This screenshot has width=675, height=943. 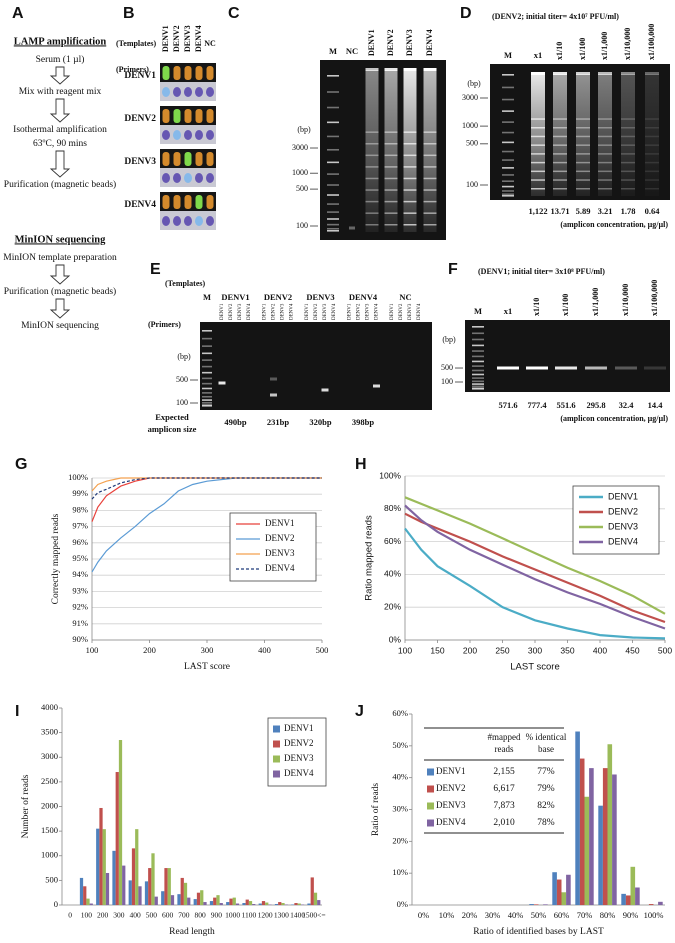 What do you see at coordinates (419, 311) in the screenshot?
I see `lane-primer: DENV4` at bounding box center [419, 311].